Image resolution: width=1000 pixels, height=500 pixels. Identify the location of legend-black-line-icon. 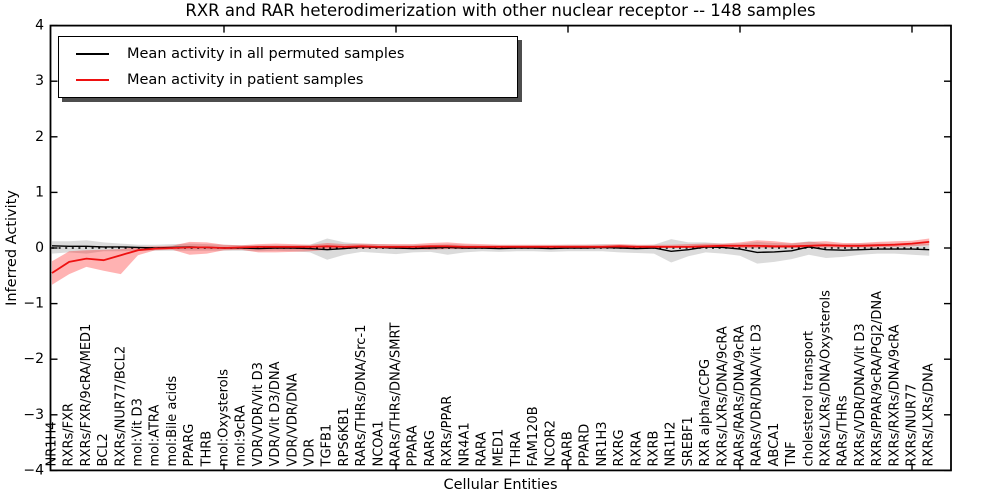
(92, 54).